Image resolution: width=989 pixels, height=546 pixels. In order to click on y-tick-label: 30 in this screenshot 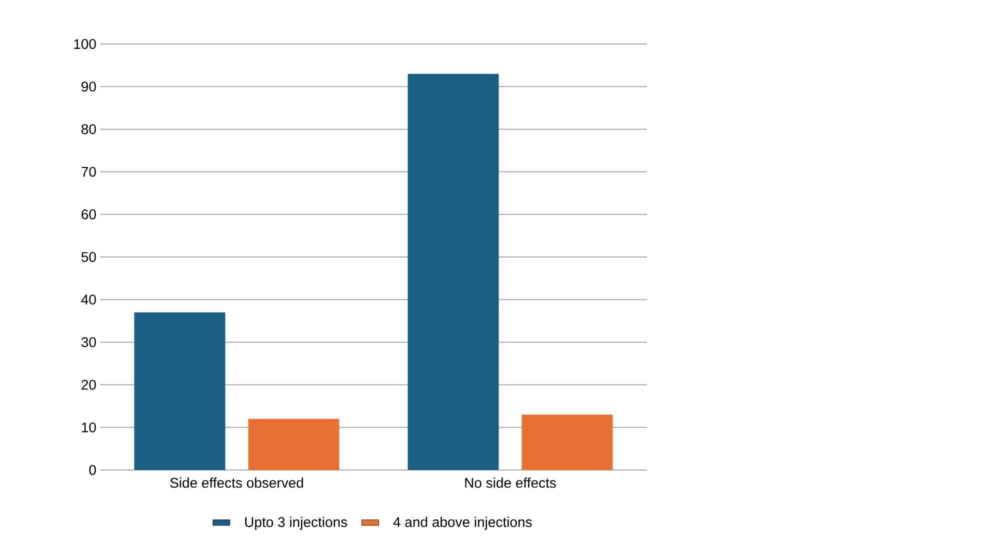, I will do `click(88, 342)`.